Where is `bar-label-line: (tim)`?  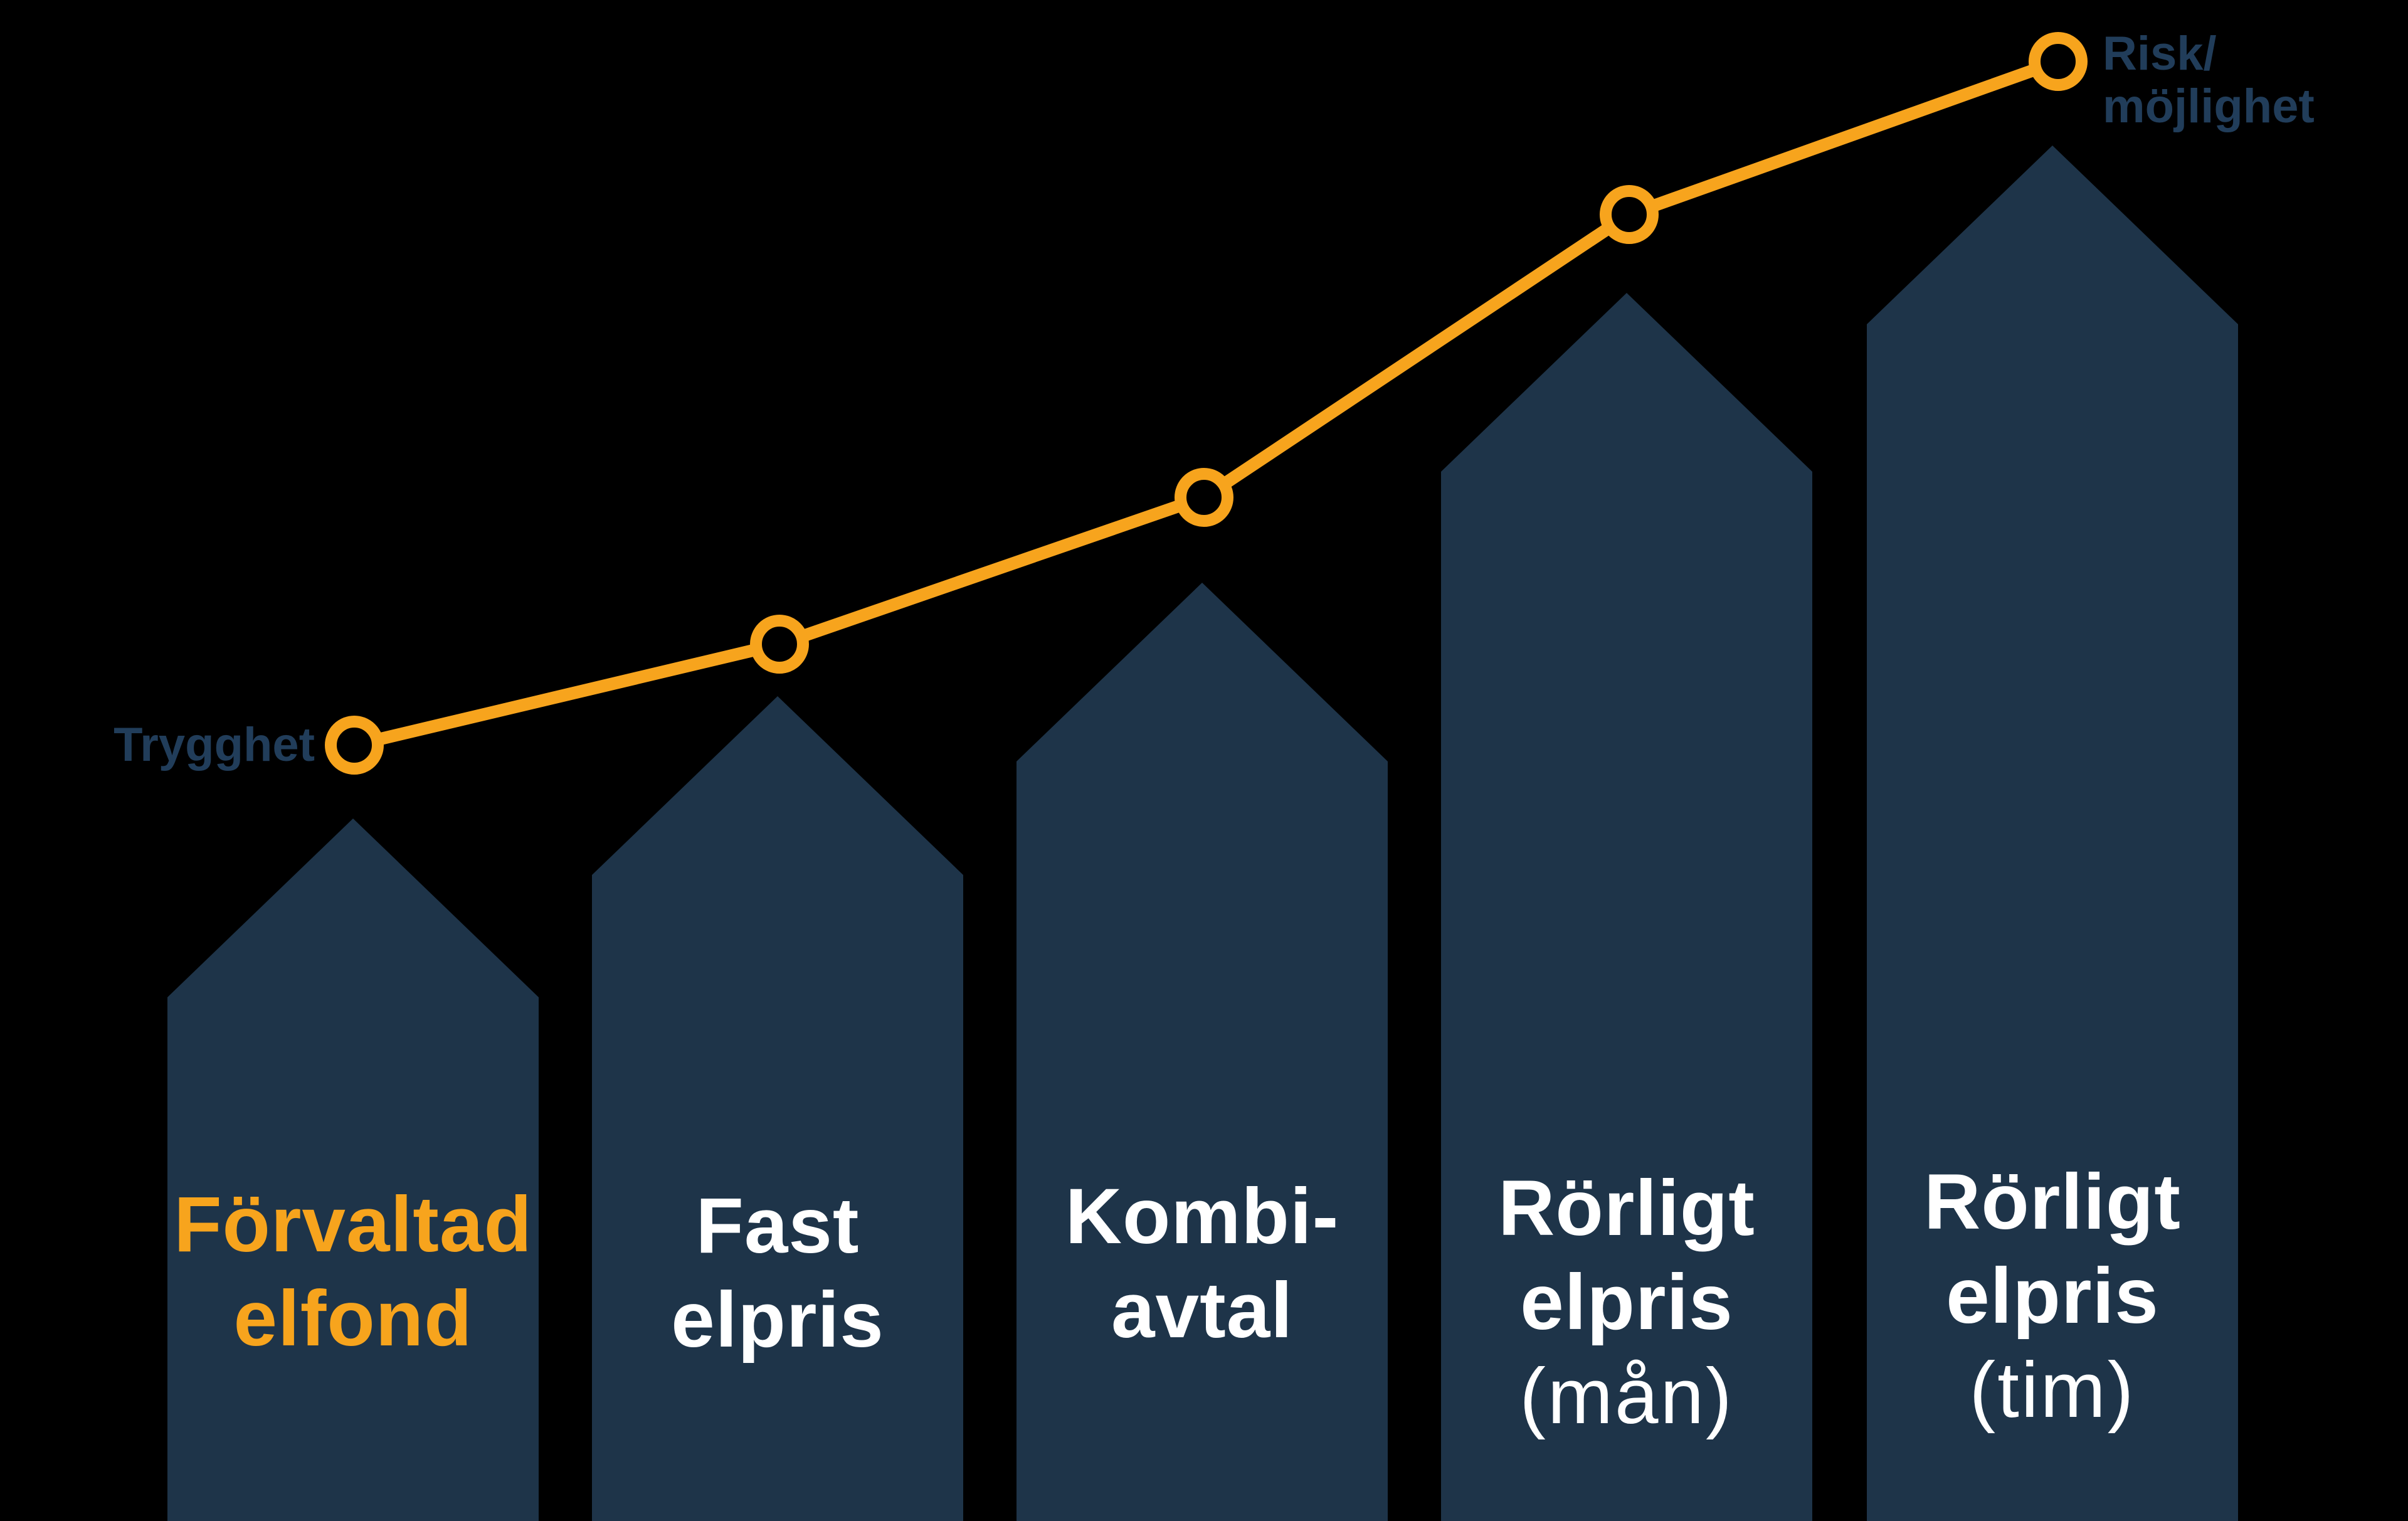
bar-label-line: (tim) is located at coordinates (2052, 1390).